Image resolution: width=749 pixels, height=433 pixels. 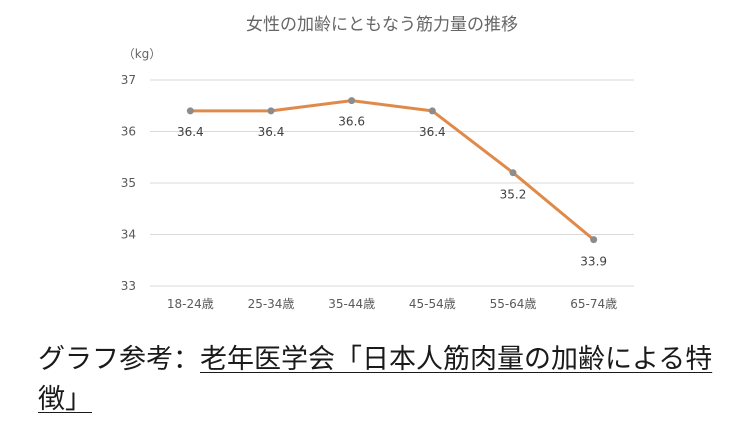 I want to click on y-tick-label: 35, so click(x=128, y=183).